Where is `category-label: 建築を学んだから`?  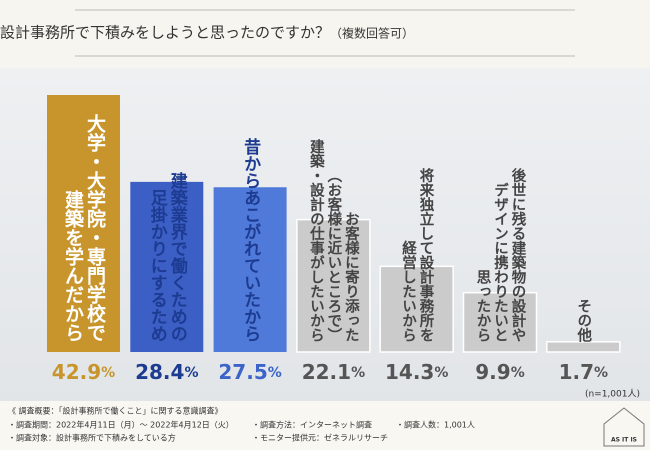 category-label: 建築を学んだから is located at coordinates (73, 265).